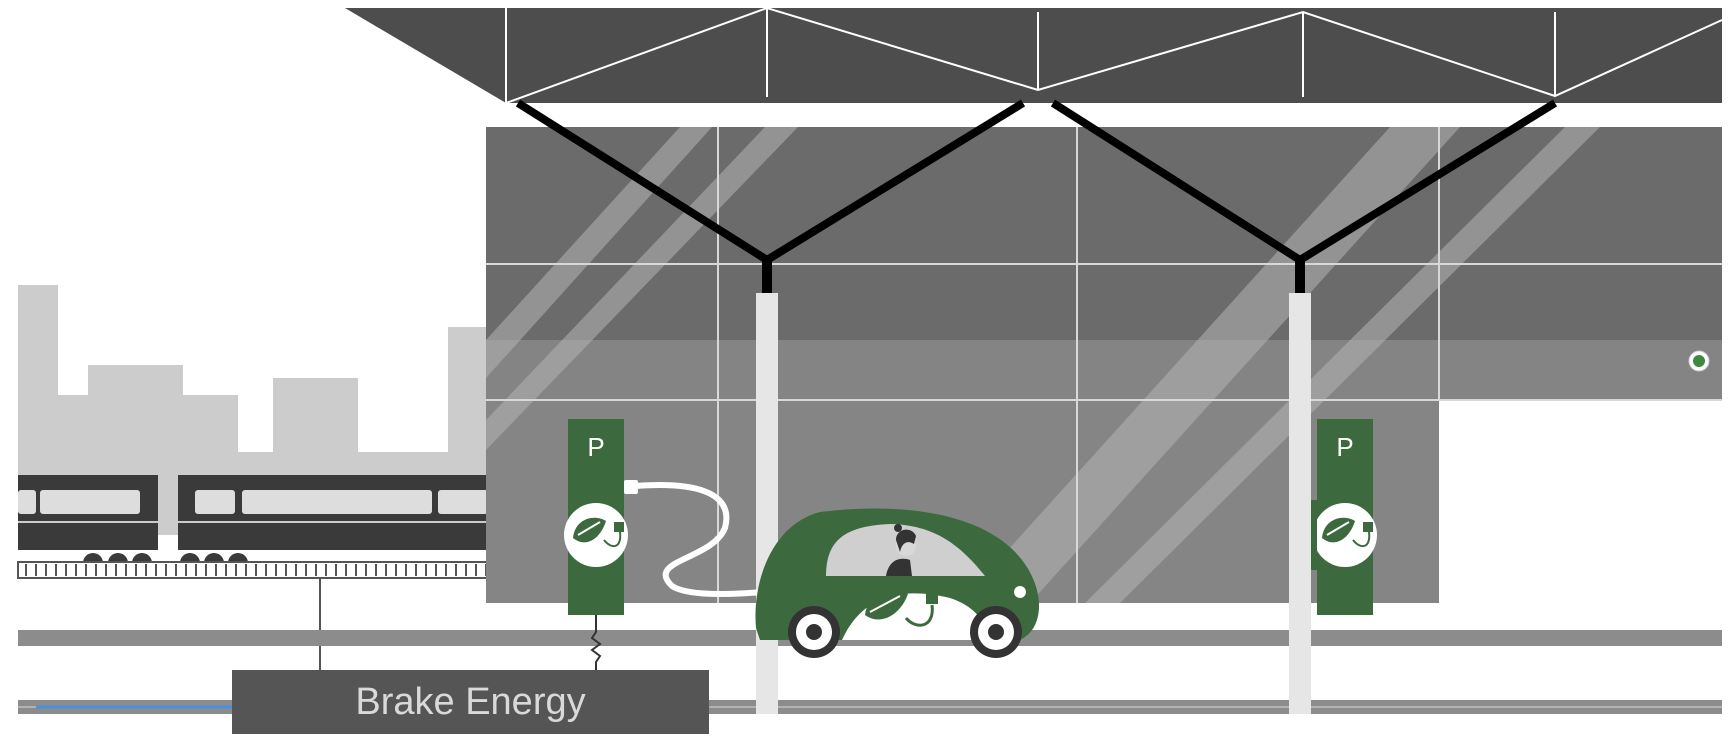  What do you see at coordinates (253, 524) in the screenshot?
I see `train` at bounding box center [253, 524].